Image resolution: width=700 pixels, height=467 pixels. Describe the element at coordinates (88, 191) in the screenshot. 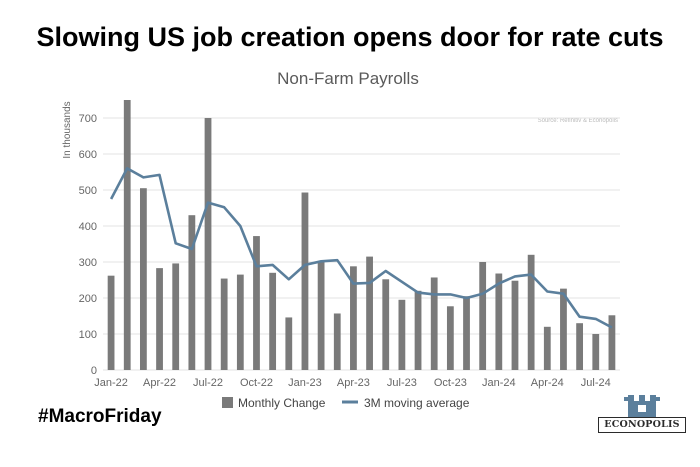

I see `y-tick-label: 500` at that location.